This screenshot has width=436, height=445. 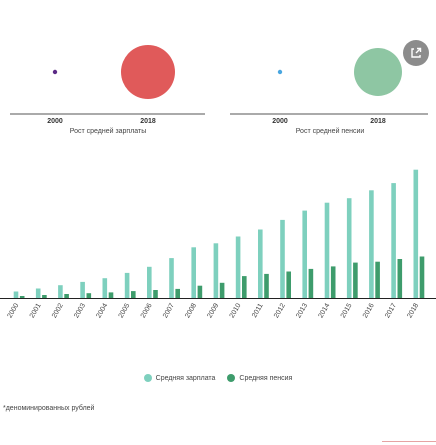 I want to click on bar-salary-2017, so click(x=393, y=240).